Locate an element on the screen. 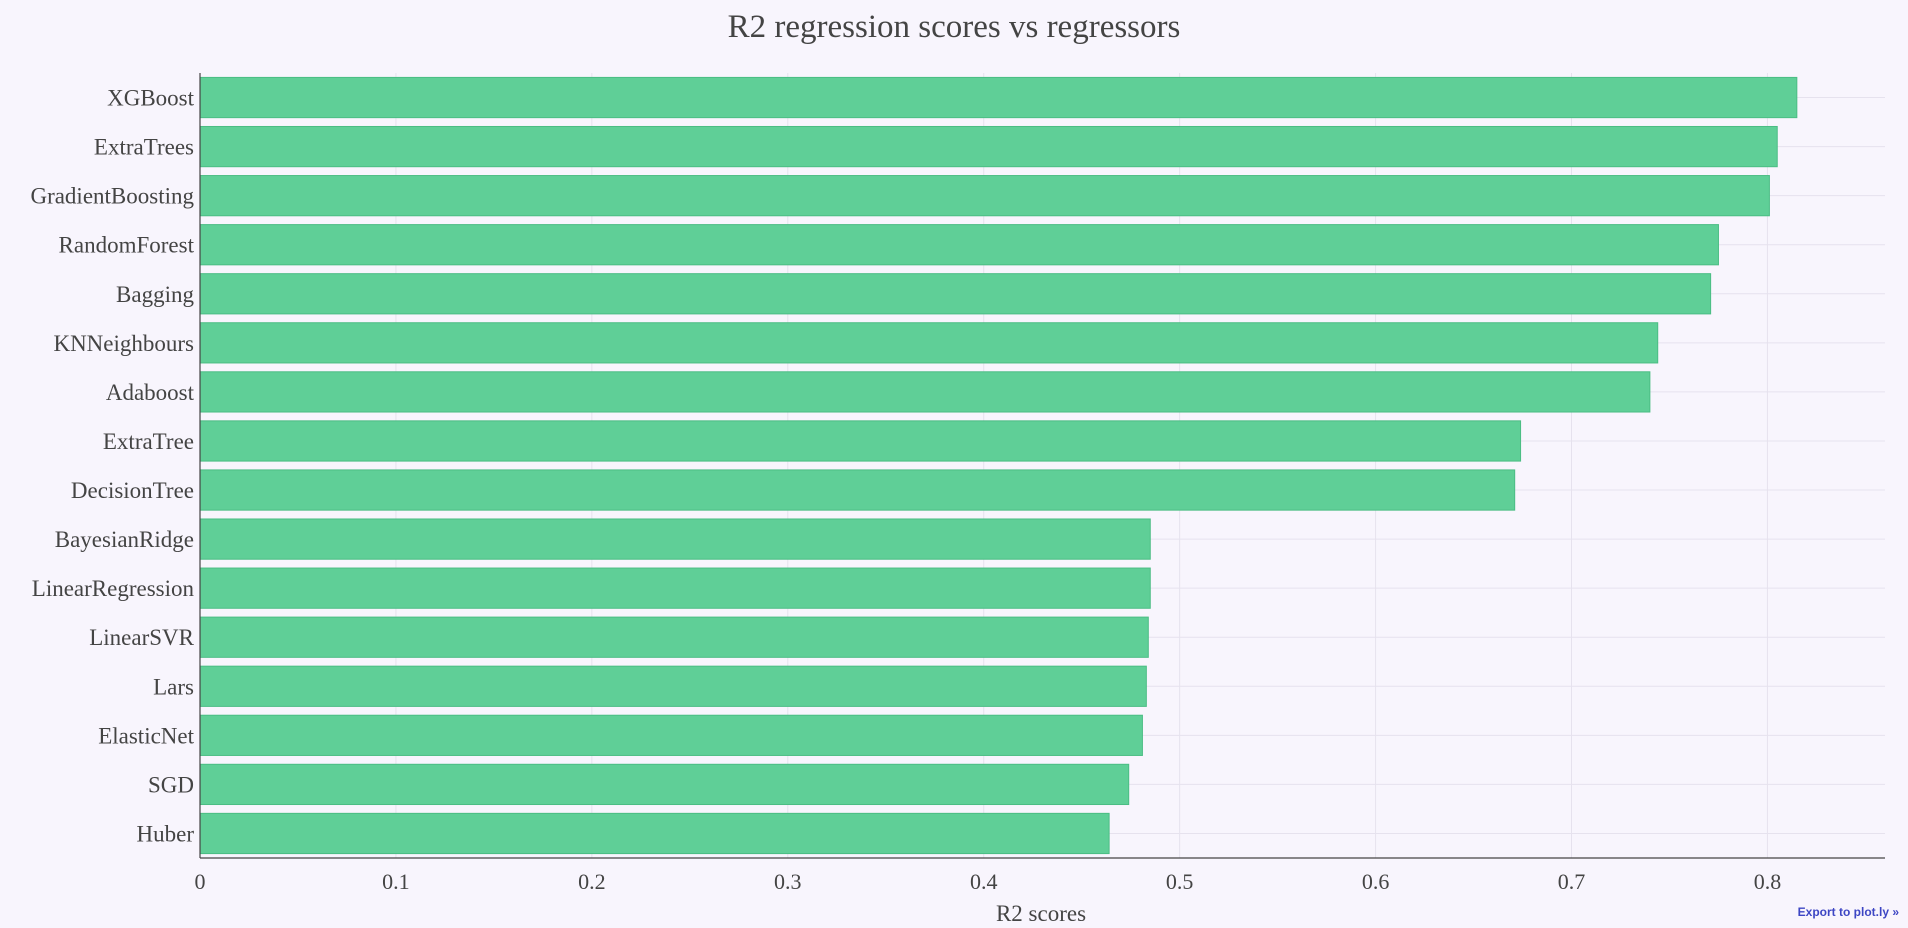  y-category-label: SGD is located at coordinates (171, 784).